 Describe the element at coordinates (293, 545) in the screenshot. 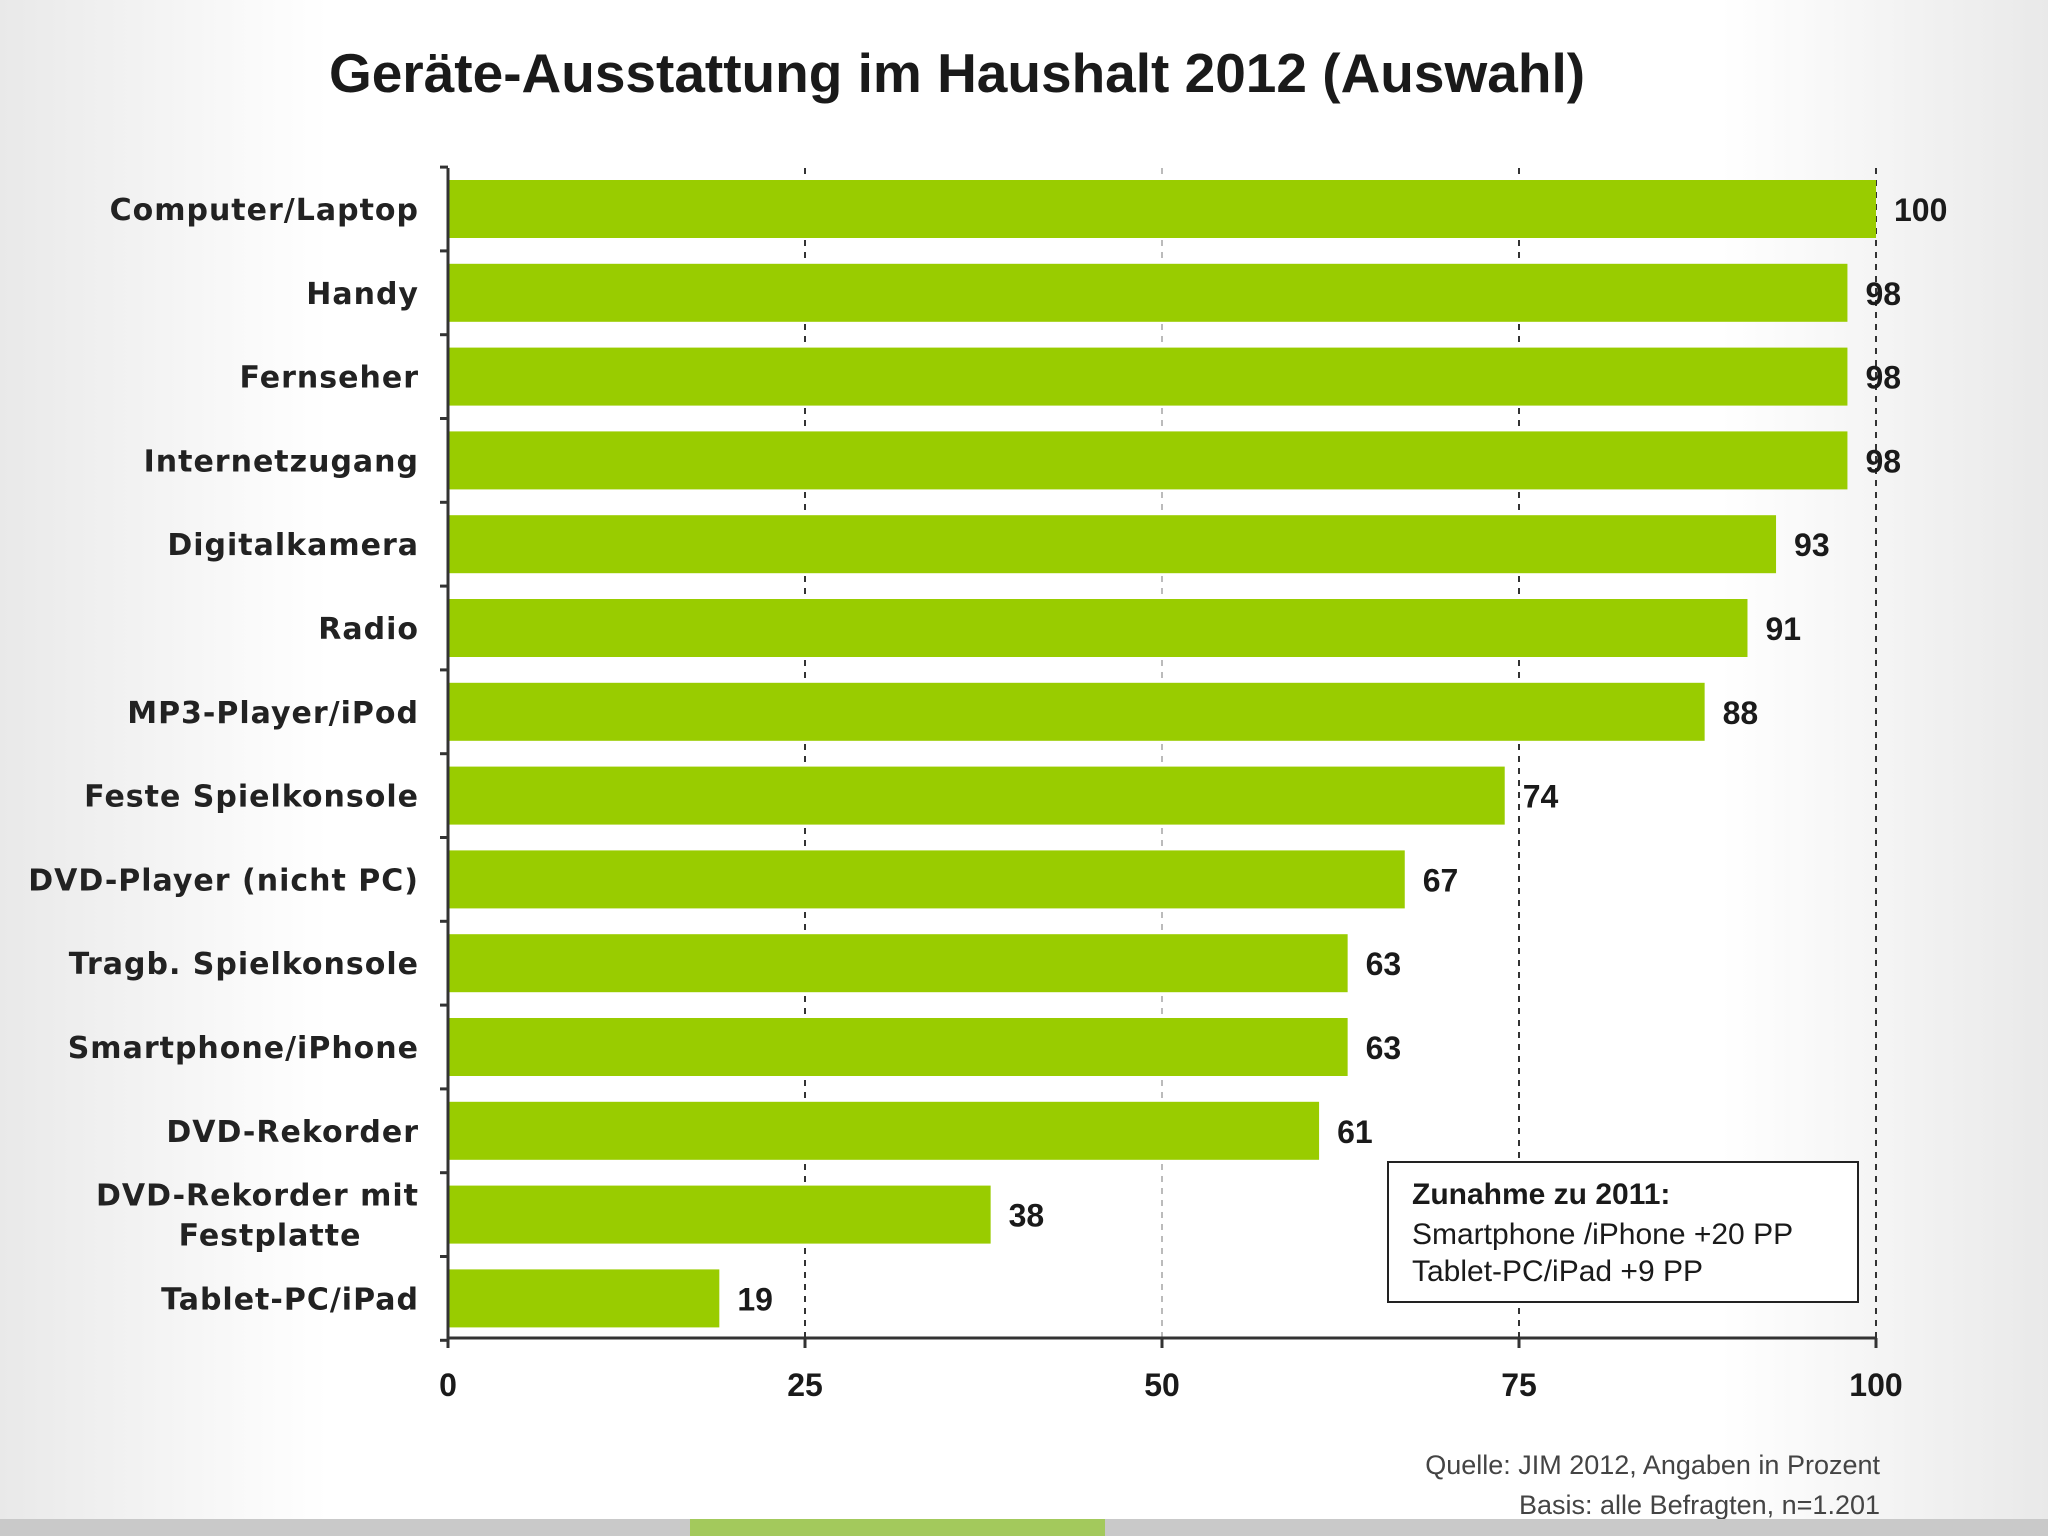

I see `category-label: Digitalkamera` at that location.